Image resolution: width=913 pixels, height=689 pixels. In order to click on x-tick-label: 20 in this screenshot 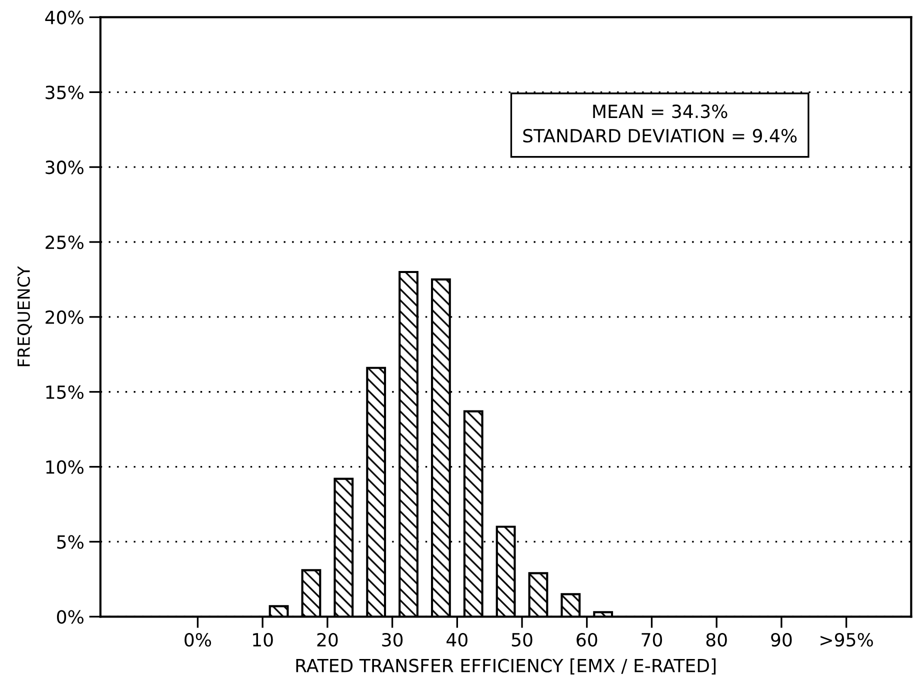, I will do `click(327, 639)`.